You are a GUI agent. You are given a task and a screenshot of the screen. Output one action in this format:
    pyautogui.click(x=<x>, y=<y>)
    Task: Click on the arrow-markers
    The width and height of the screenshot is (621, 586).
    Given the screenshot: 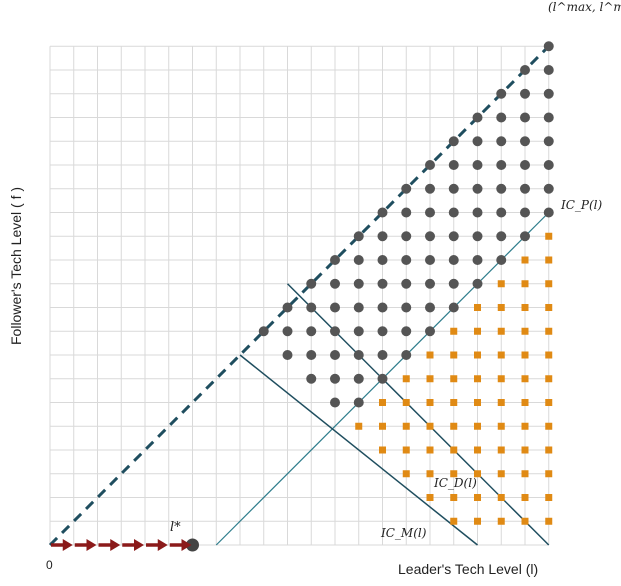 What is the action you would take?
    pyautogui.click(x=121, y=545)
    